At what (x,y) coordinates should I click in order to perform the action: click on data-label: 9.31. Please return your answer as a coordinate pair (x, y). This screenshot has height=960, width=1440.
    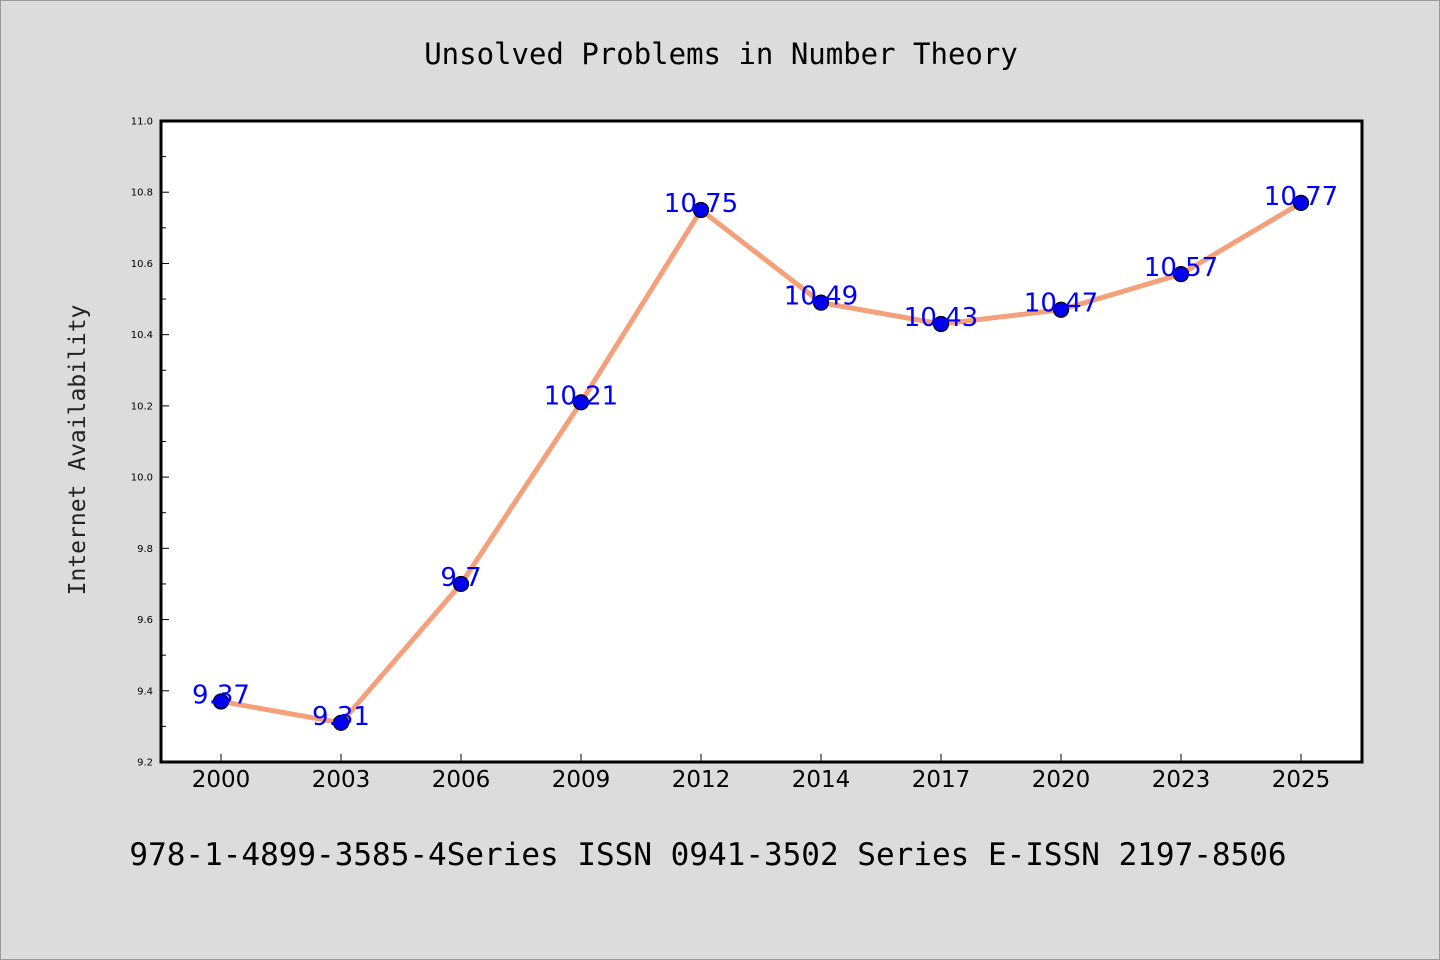
    Looking at the image, I should click on (341, 717).